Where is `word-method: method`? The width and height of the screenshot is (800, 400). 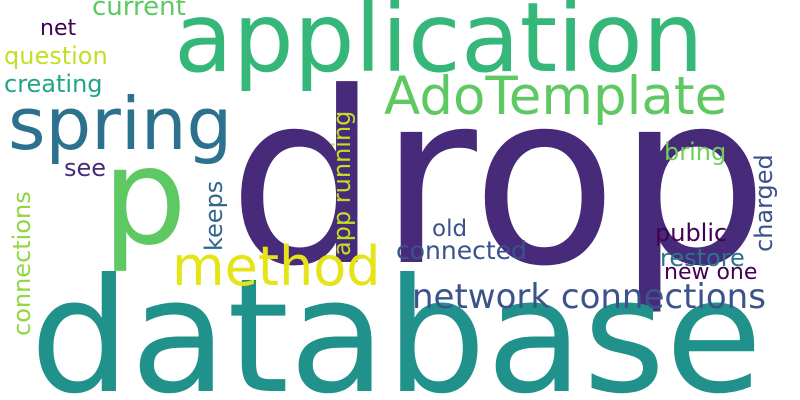
word-method: method is located at coordinates (276, 266).